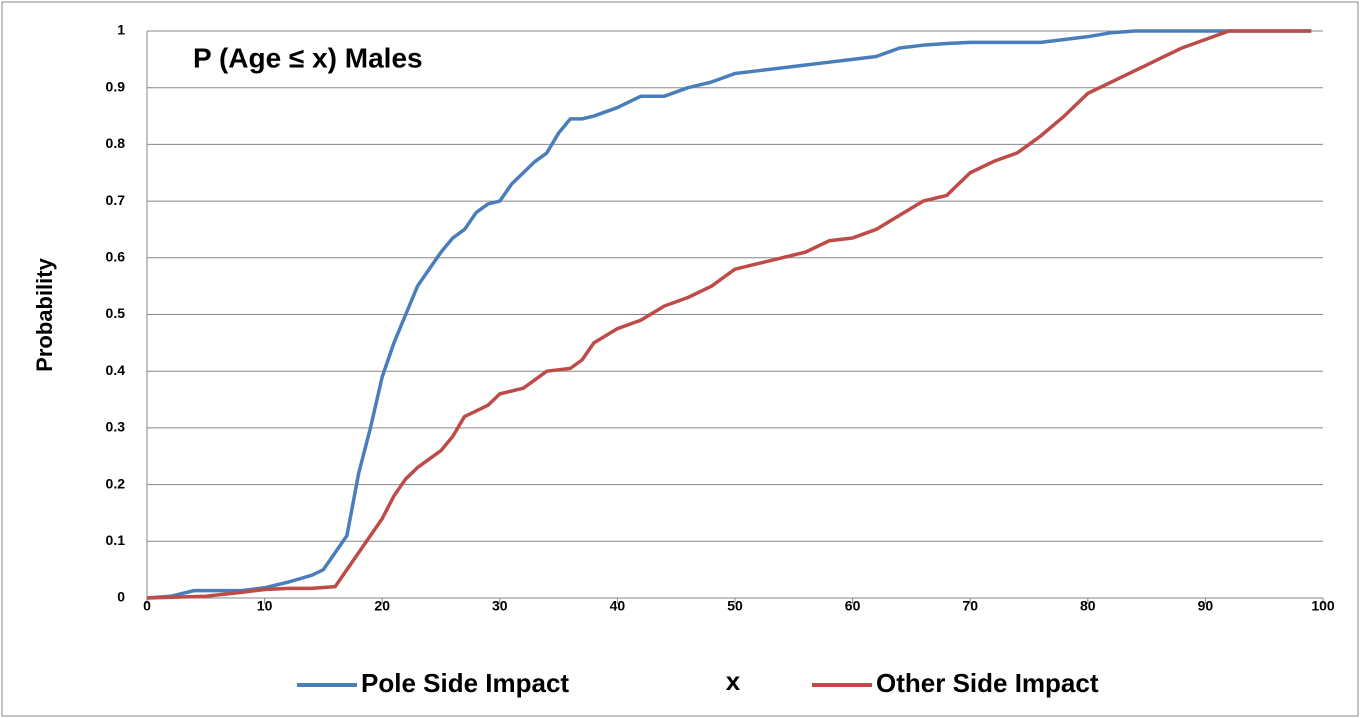 Image resolution: width=1360 pixels, height=718 pixels. Describe the element at coordinates (618, 606) in the screenshot. I see `x-tick-label: 40` at that location.